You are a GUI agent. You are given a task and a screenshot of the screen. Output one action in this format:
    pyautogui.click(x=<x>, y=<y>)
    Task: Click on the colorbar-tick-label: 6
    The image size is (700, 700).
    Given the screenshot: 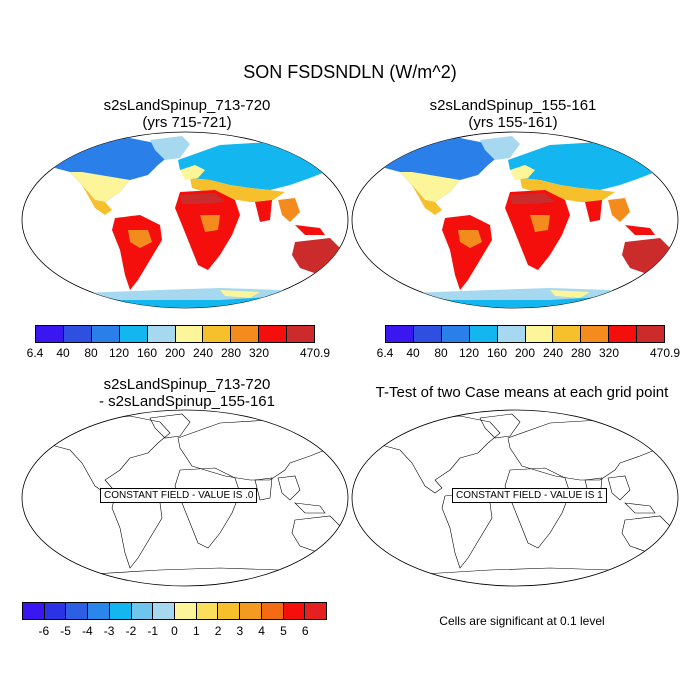 What is the action you would take?
    pyautogui.click(x=305, y=631)
    